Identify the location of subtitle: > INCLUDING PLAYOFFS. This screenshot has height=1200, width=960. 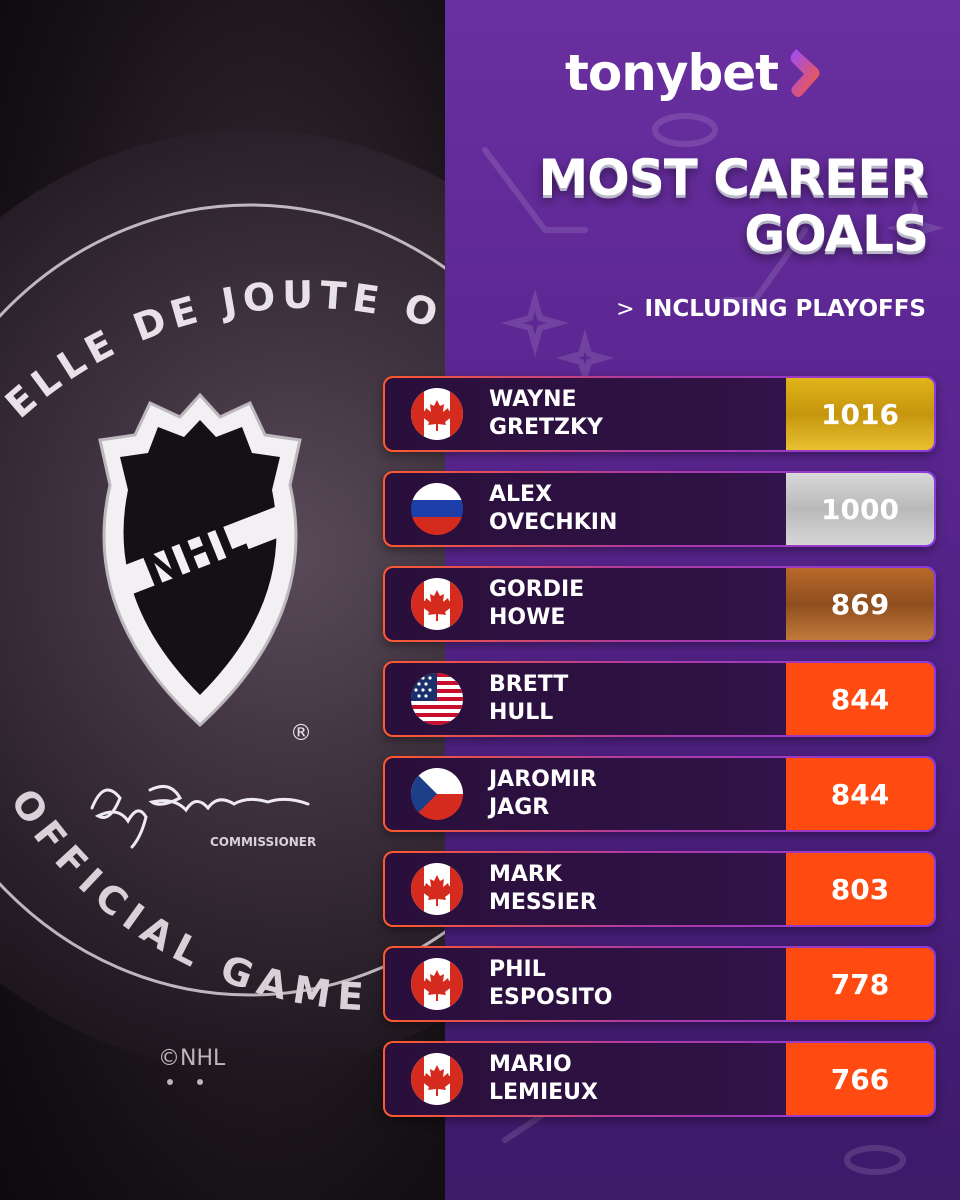
(771, 309).